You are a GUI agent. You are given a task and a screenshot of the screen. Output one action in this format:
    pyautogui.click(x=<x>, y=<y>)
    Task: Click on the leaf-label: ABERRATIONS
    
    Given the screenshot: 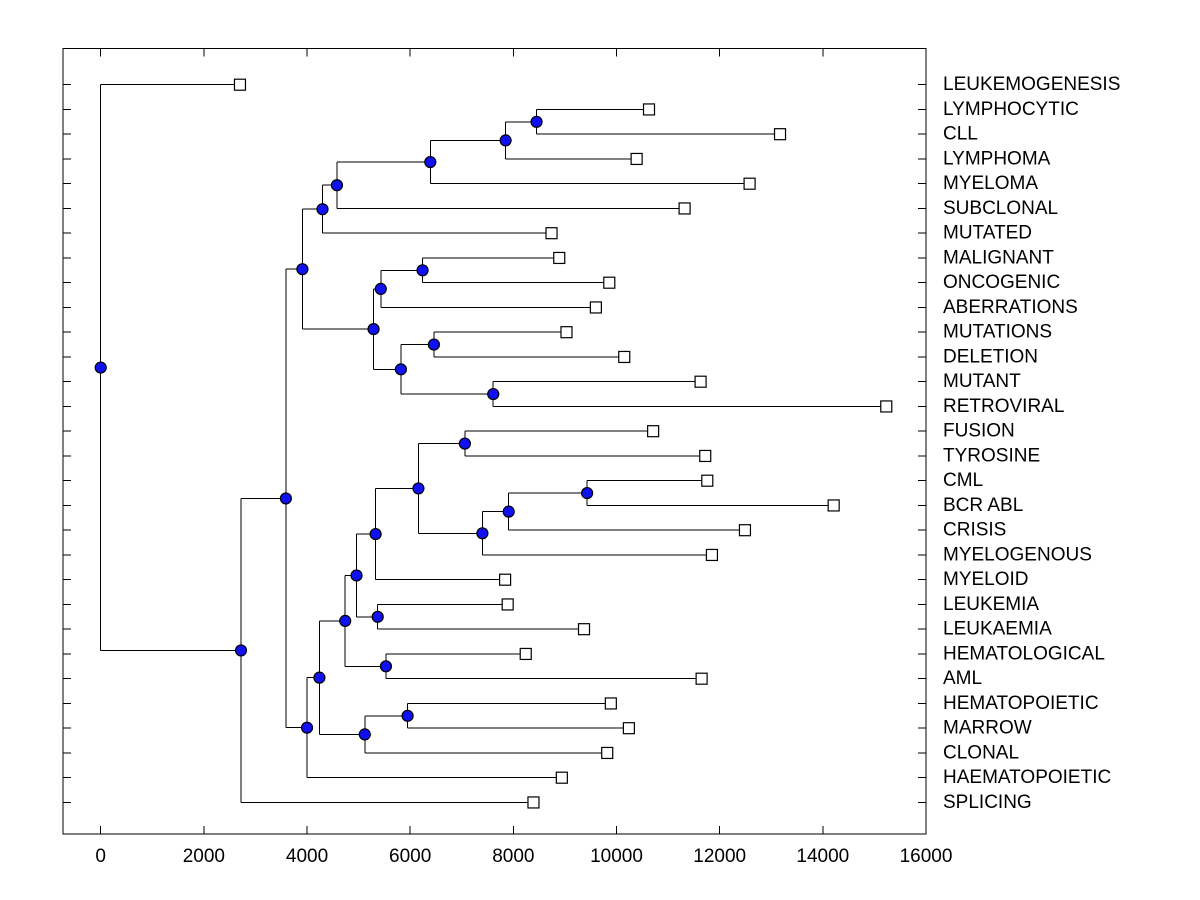 What is the action you would take?
    pyautogui.click(x=1010, y=307)
    